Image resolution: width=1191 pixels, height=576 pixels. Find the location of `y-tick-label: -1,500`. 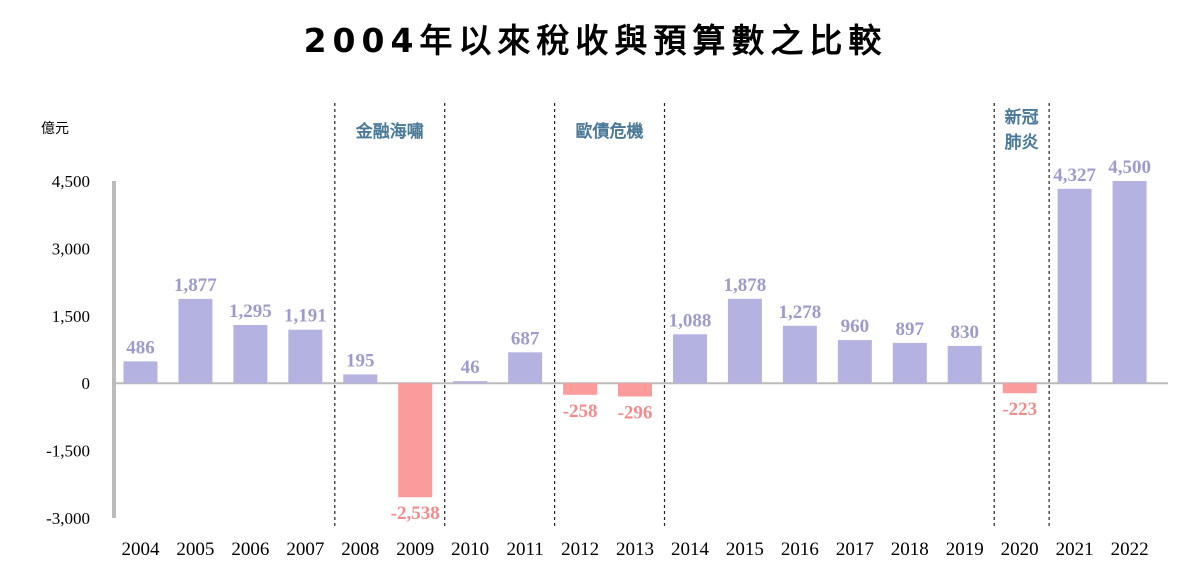

y-tick-label: -1,500 is located at coordinates (68, 451).